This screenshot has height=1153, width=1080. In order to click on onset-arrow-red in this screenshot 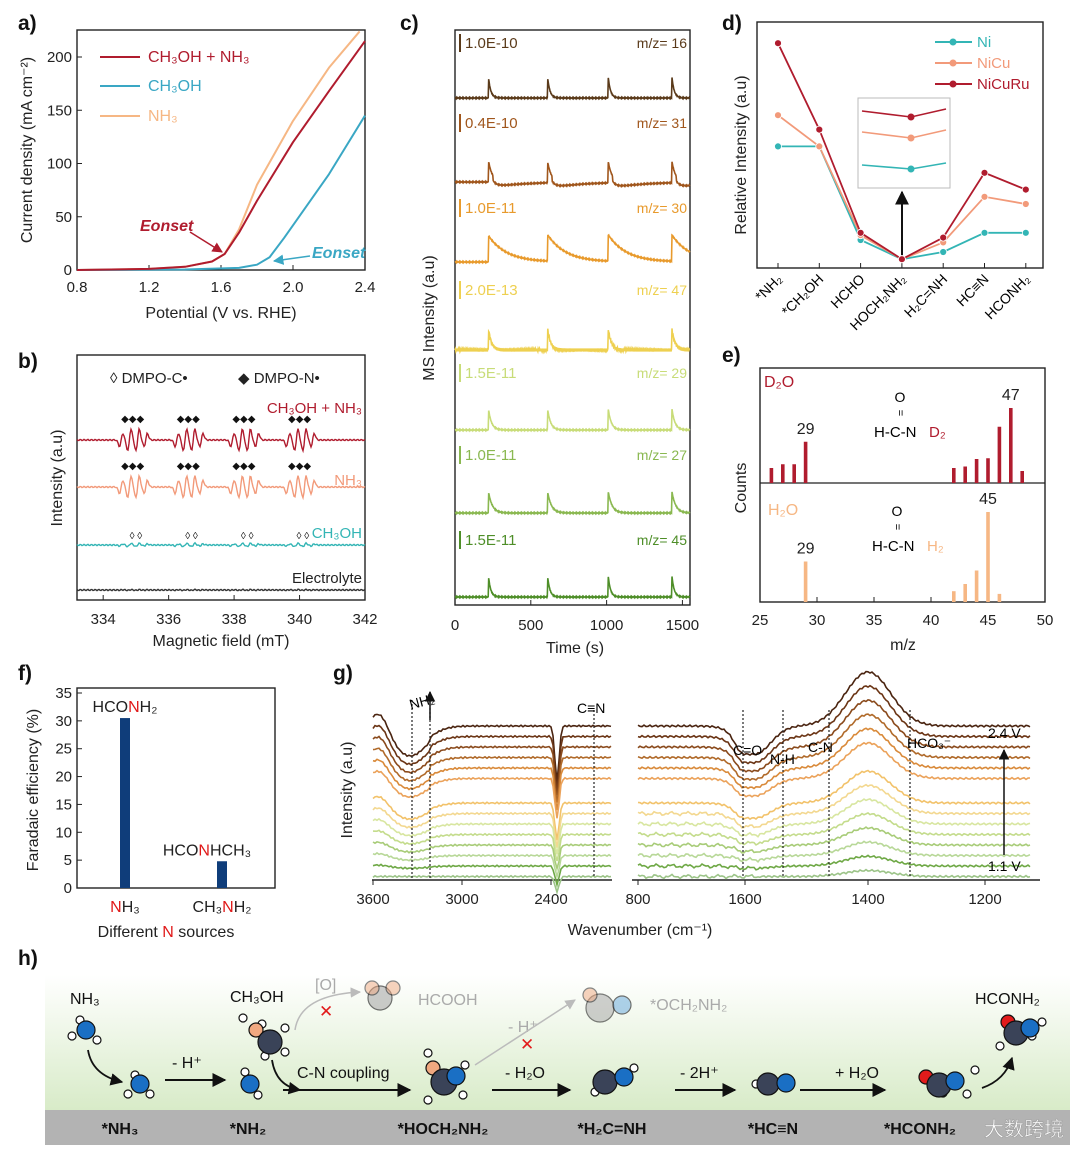, I will do `click(206, 242)`.